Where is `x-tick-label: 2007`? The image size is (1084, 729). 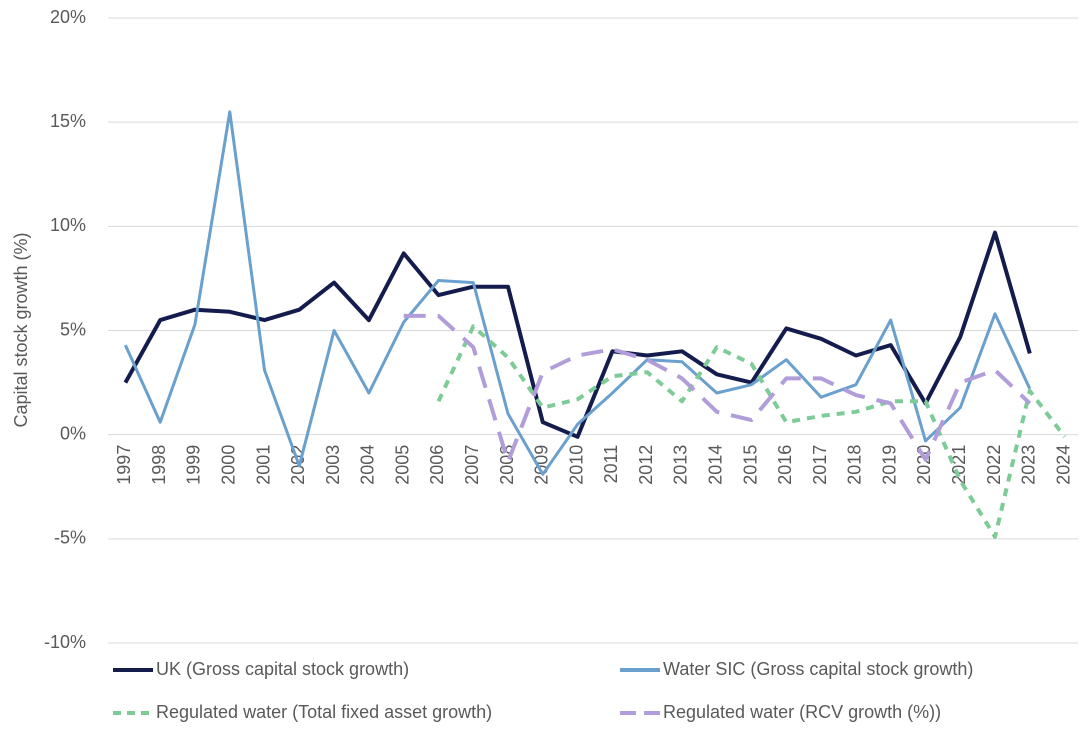
x-tick-label: 2007 is located at coordinates (472, 465).